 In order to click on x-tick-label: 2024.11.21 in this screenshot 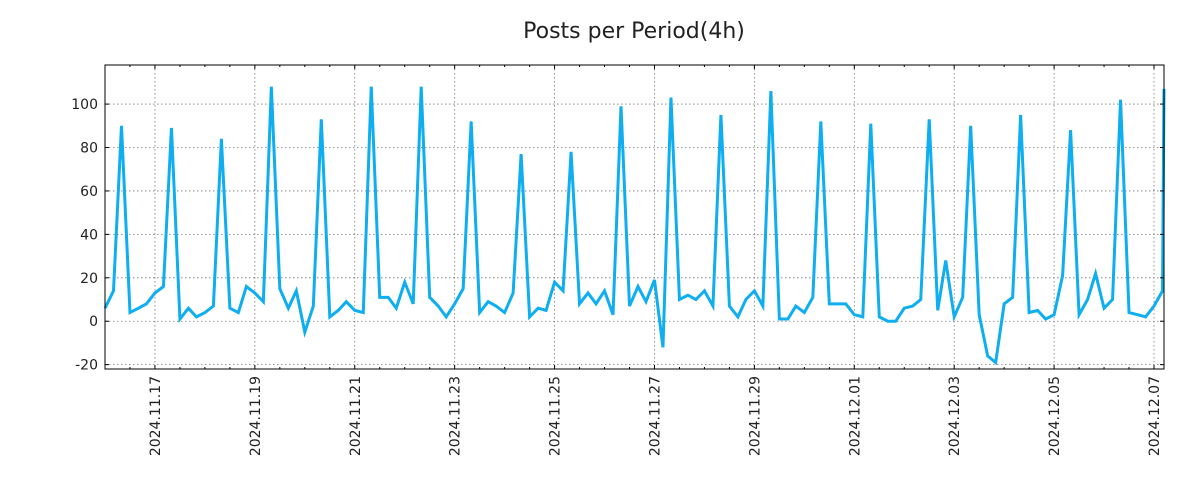, I will do `click(356, 416)`.